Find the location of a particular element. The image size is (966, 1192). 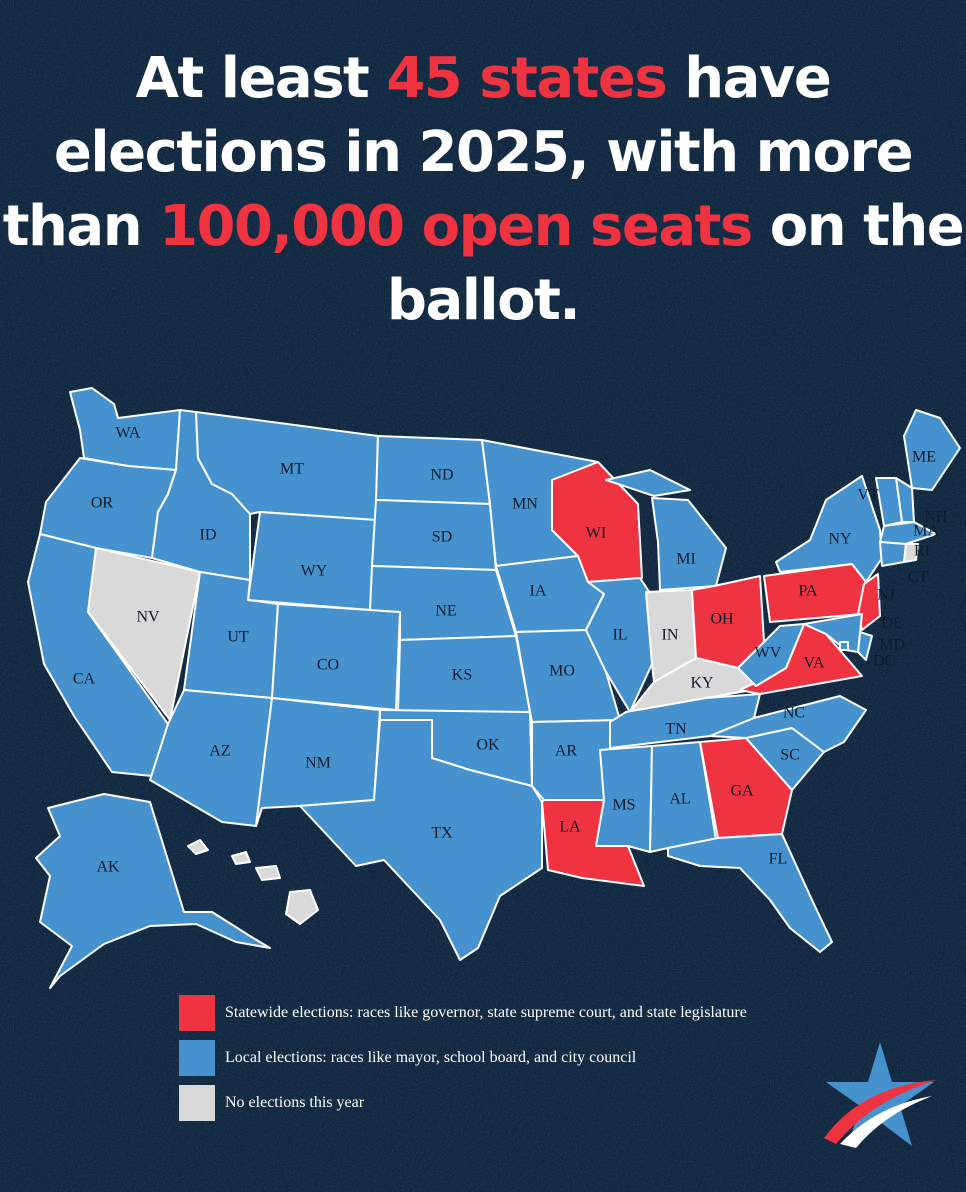

state-label-sd: SD is located at coordinates (442, 537).